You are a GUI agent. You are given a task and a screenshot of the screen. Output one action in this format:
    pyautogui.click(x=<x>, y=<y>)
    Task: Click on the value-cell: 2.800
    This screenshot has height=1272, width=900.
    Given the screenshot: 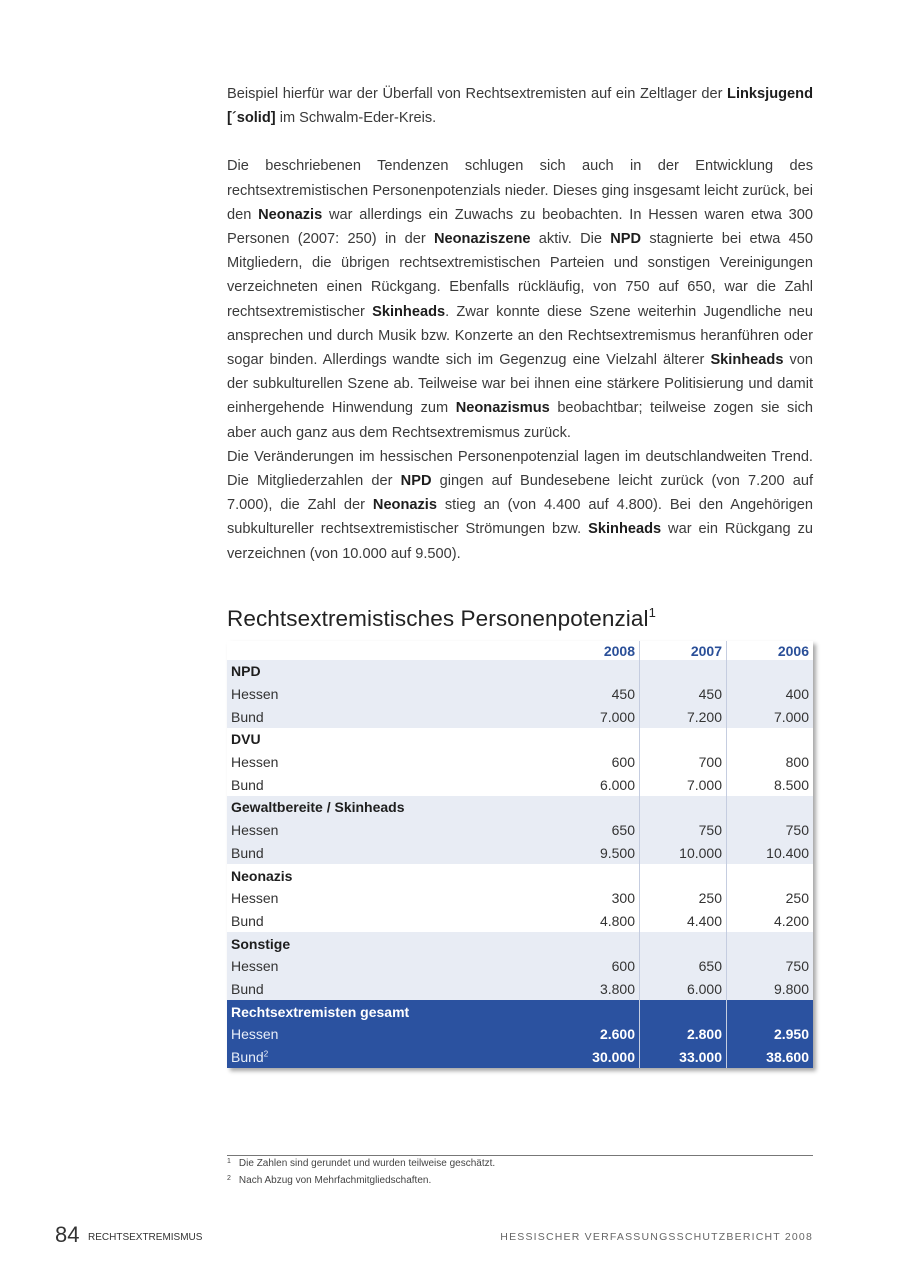 What is the action you would take?
    pyautogui.click(x=683, y=1034)
    